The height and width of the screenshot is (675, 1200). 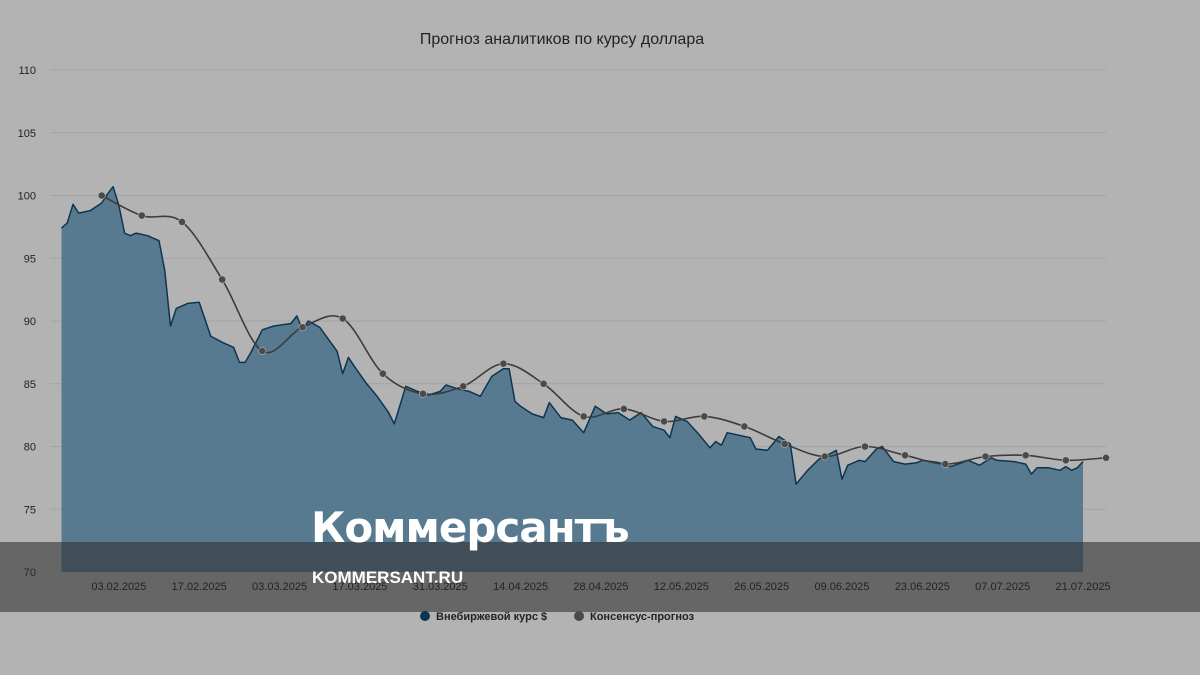 What do you see at coordinates (27, 197) in the screenshot?
I see `y-tick-label: 100` at bounding box center [27, 197].